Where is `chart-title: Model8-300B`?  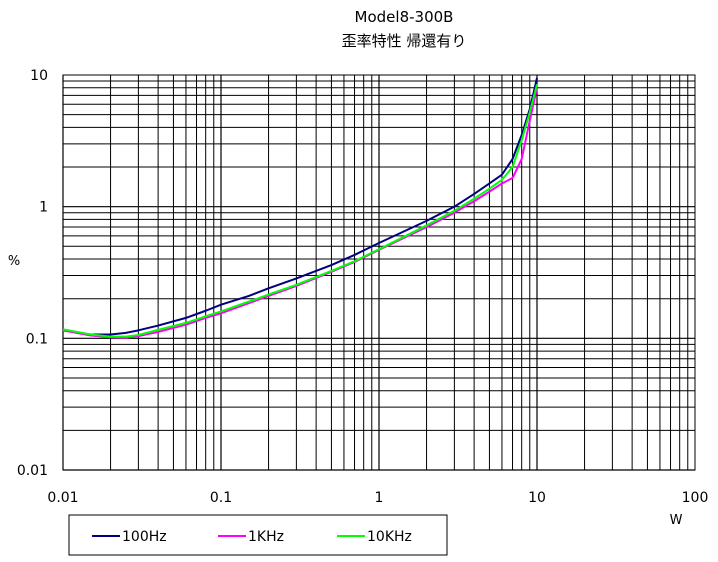
chart-title: Model8-300B is located at coordinates (404, 17).